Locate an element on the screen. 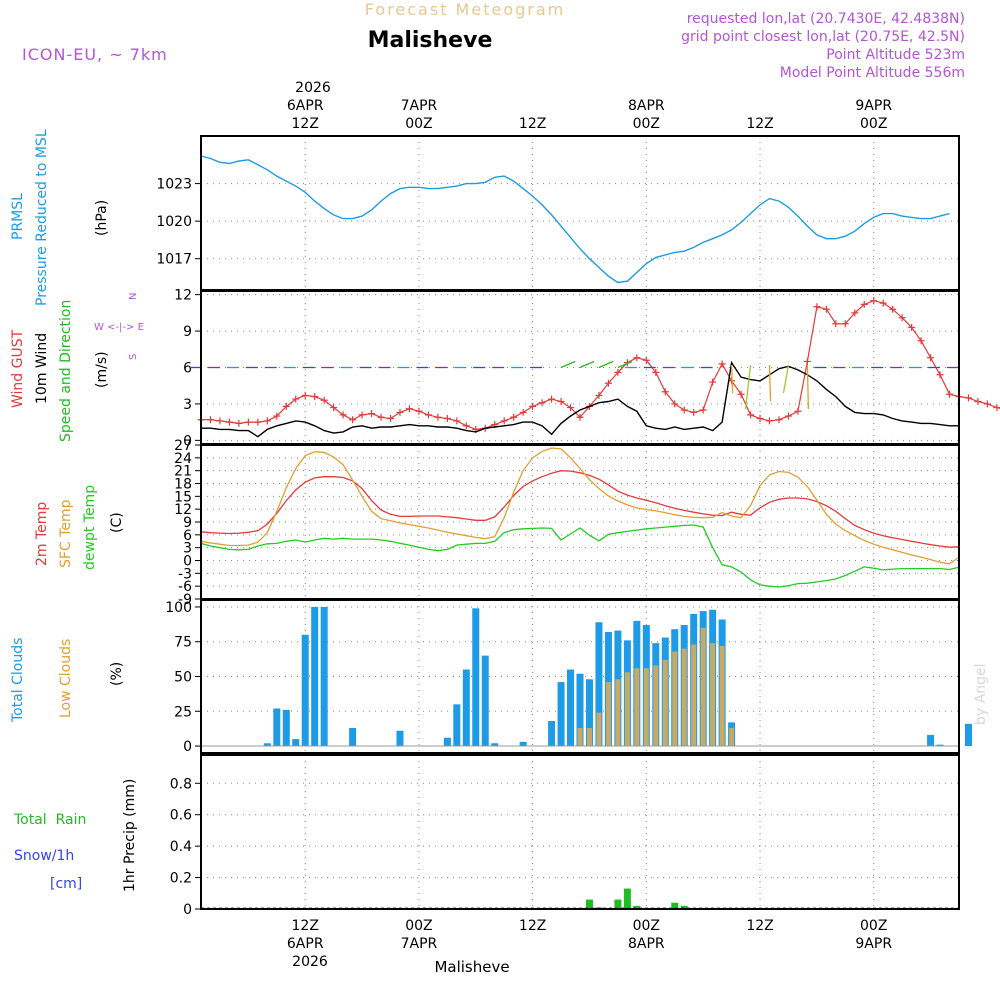  cloud-labels: Total Clouds Low Clouds (%) is located at coordinates (67, 680).